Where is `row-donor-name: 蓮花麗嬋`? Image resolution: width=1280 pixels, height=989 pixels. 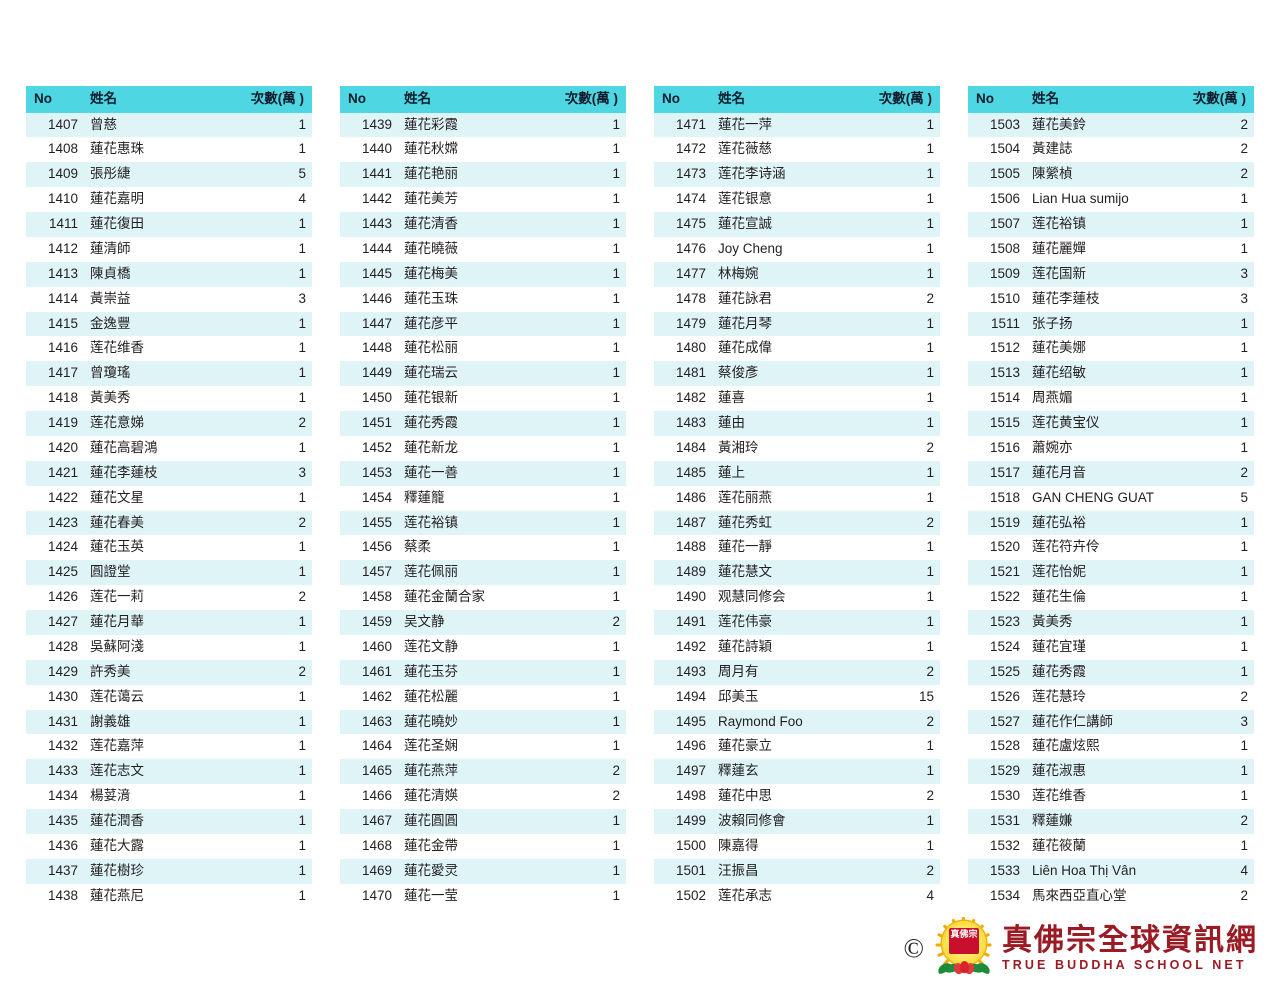
row-donor-name: 蓮花麗嬋 is located at coordinates (1100, 249).